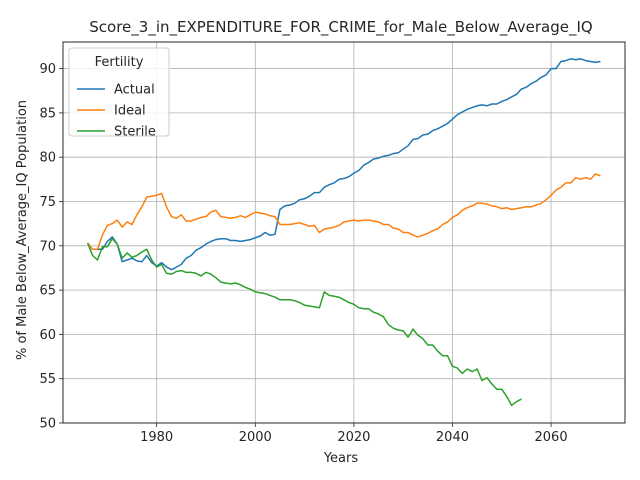  I want to click on y-tick-label: 90, so click(47, 69).